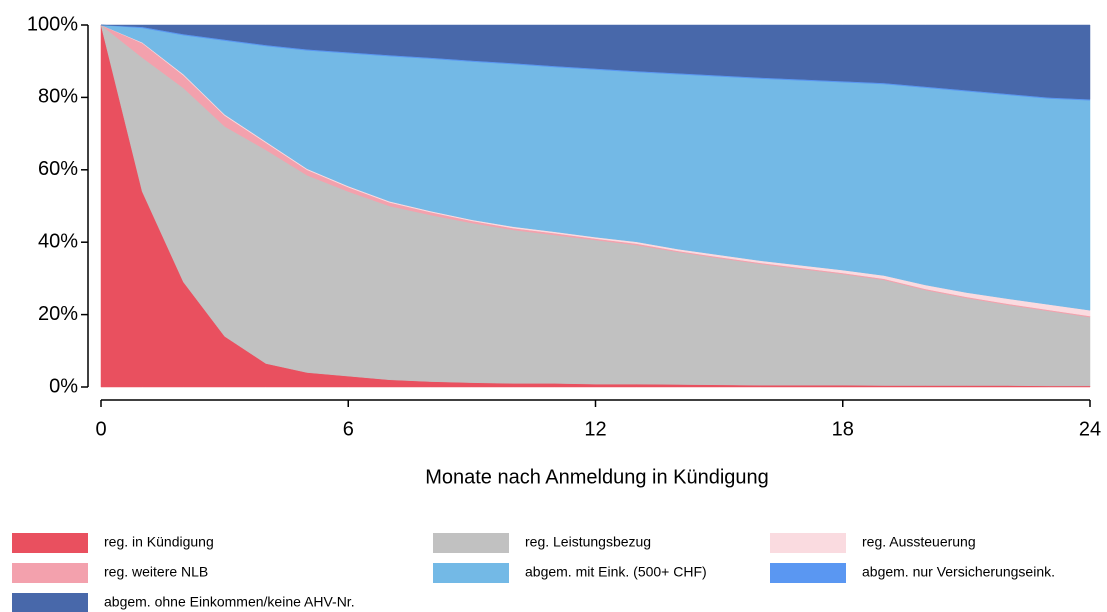 This screenshot has width=1107, height=612. Describe the element at coordinates (595, 429) in the screenshot. I see `x-tick-label: 12` at that location.